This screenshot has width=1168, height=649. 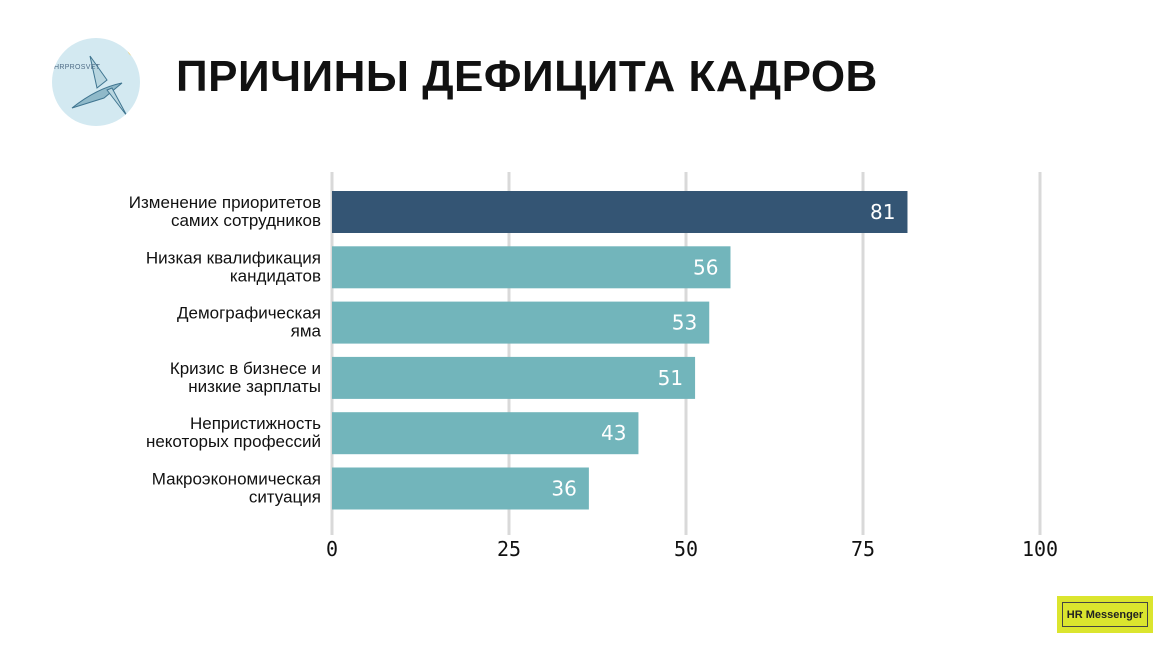 I want to click on hr-messenger-badge: HR Messenger, so click(x=1105, y=614).